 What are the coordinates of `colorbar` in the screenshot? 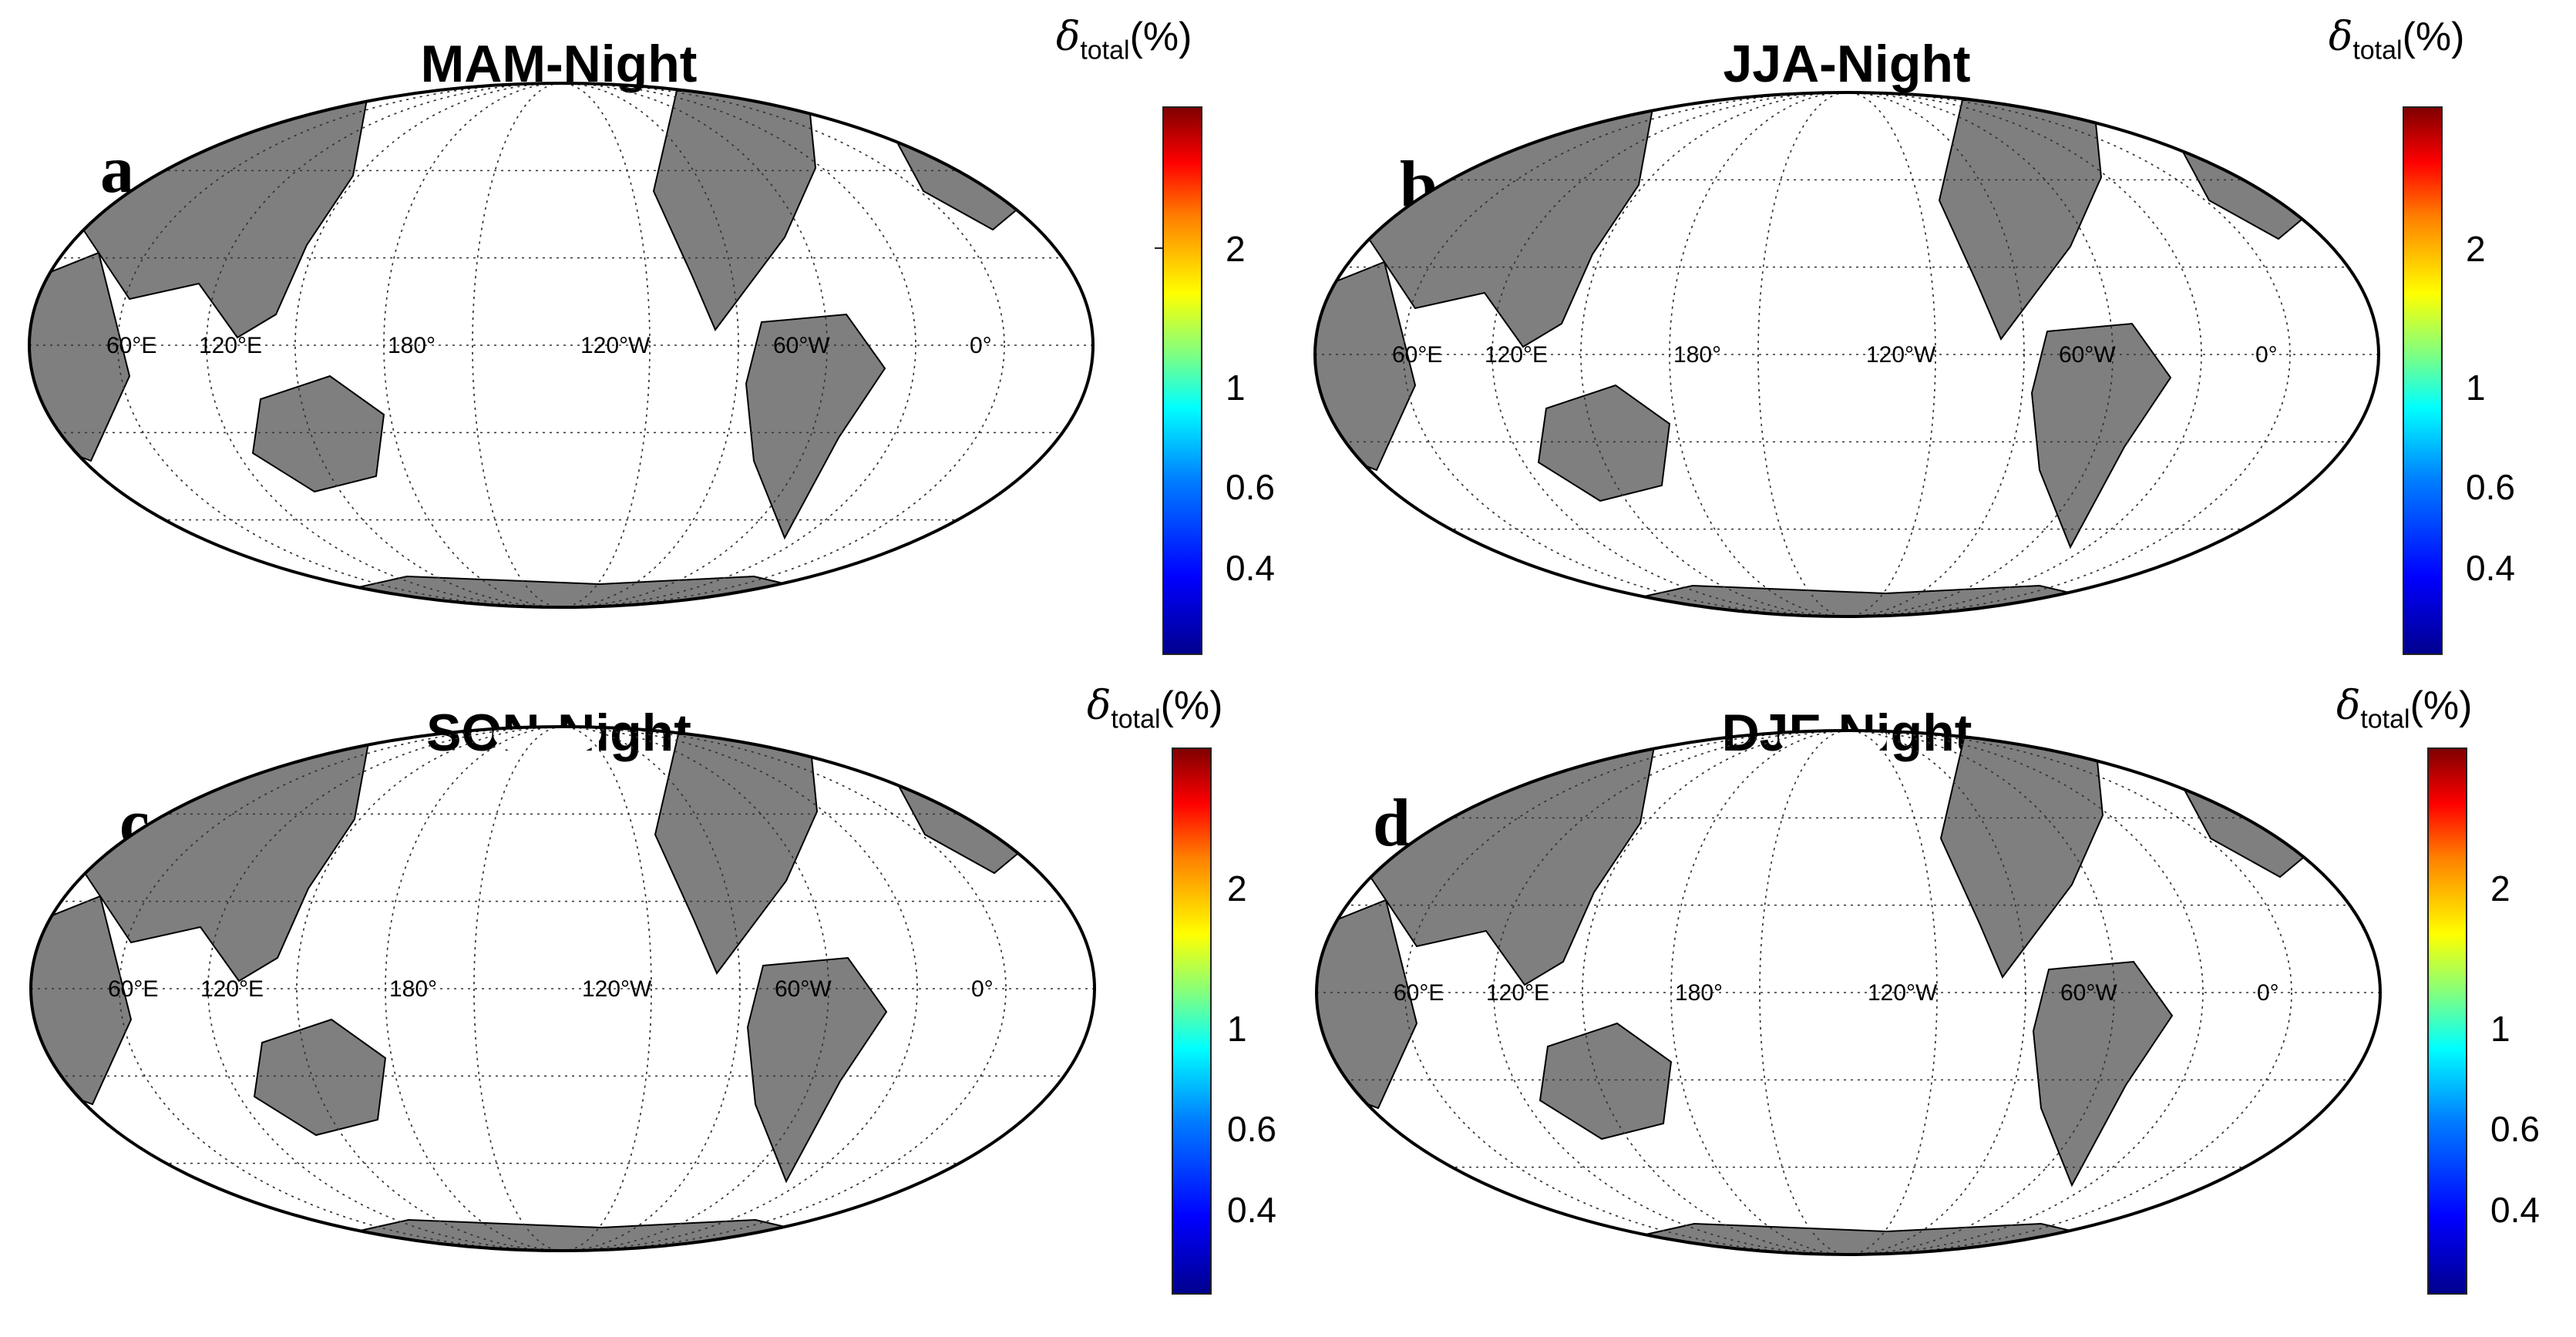 It's located at (1192, 1021).